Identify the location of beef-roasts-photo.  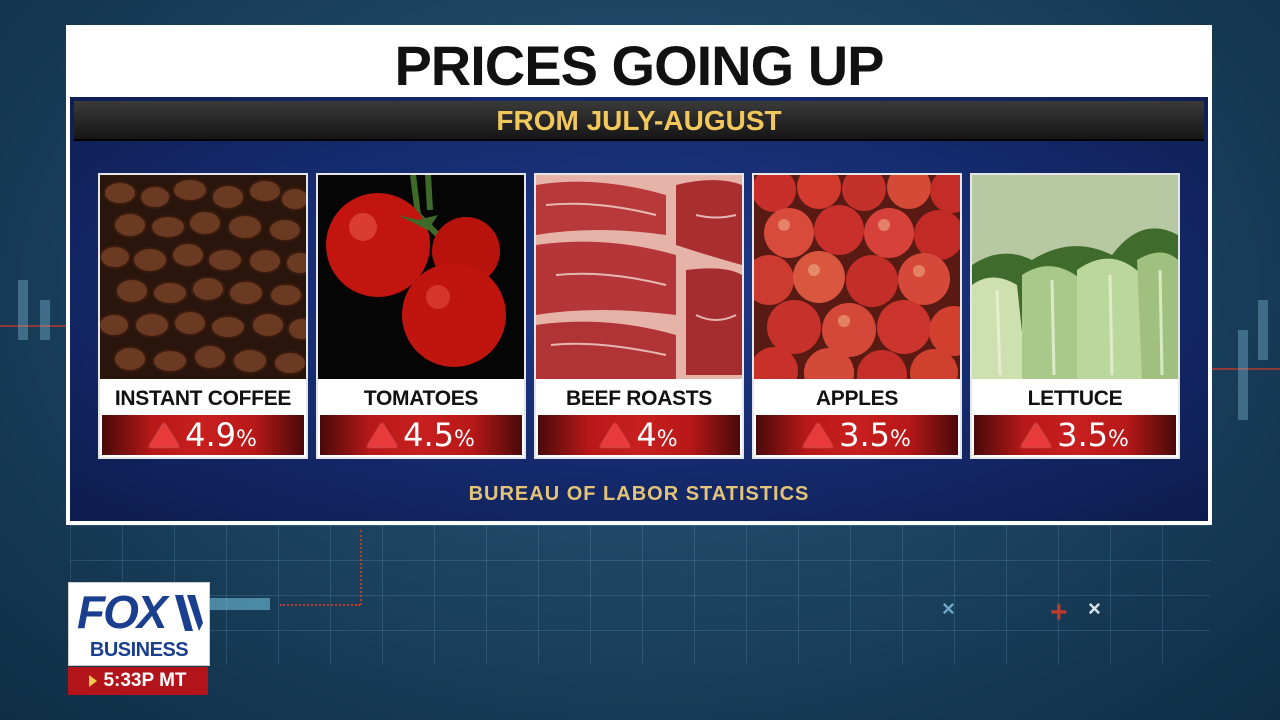
(639, 277).